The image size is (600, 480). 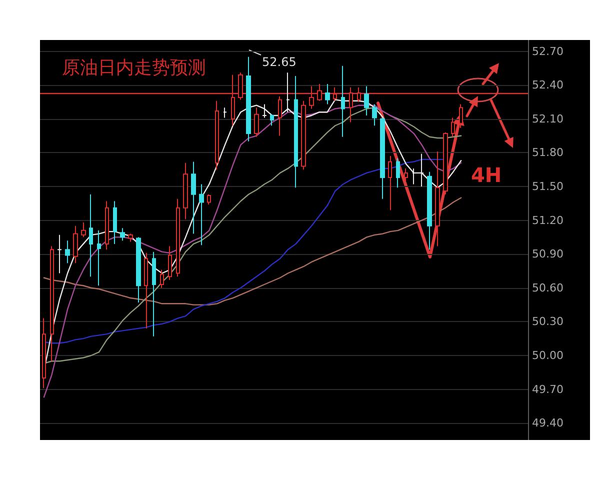 I want to click on y-tick-label: 50.90, so click(x=548, y=254).